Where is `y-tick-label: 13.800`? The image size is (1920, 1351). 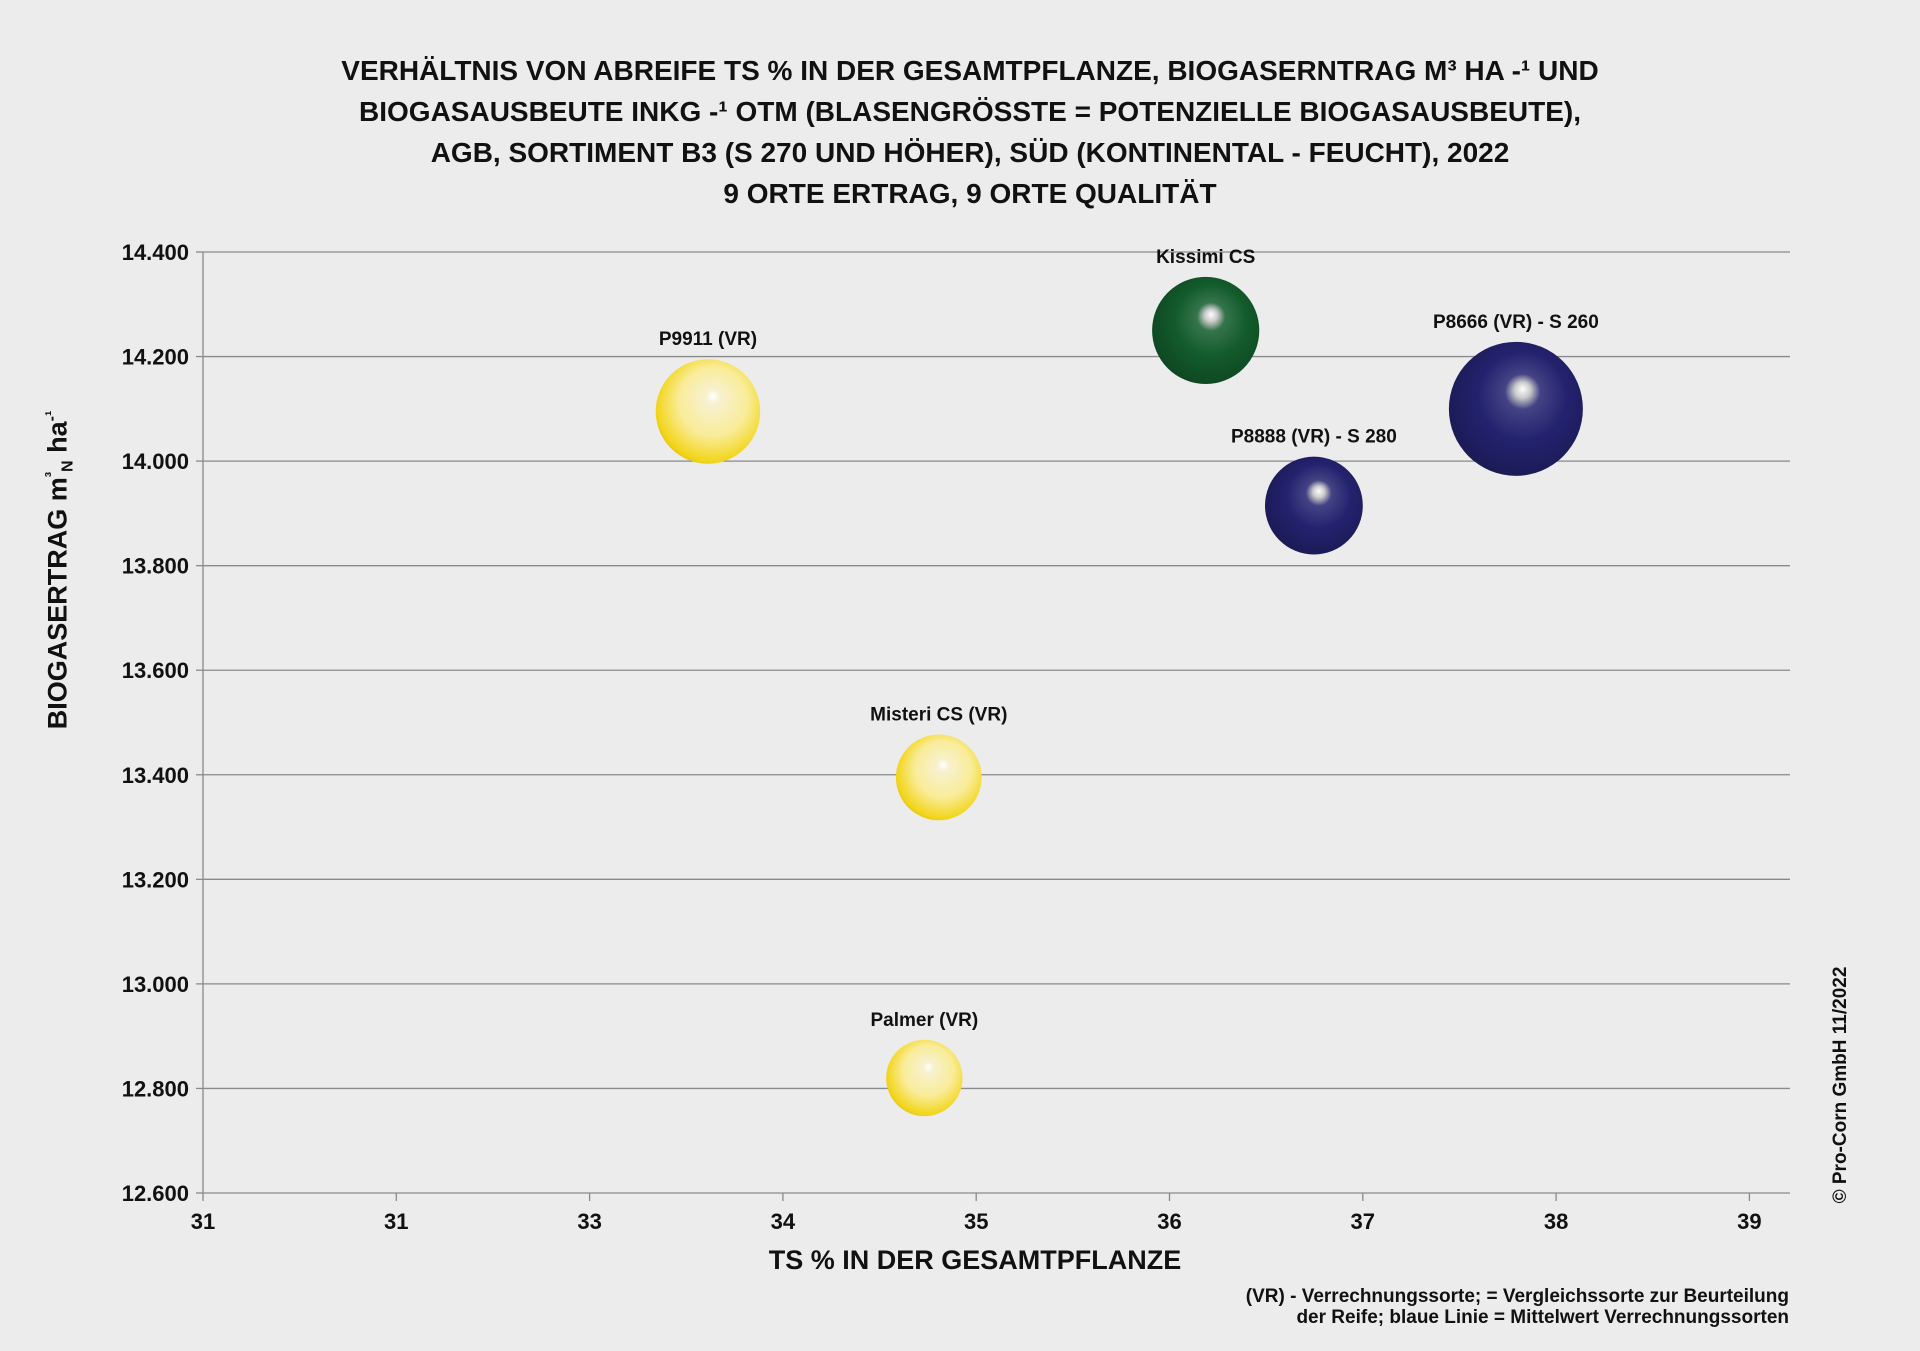 y-tick-label: 13.800 is located at coordinates (155, 566).